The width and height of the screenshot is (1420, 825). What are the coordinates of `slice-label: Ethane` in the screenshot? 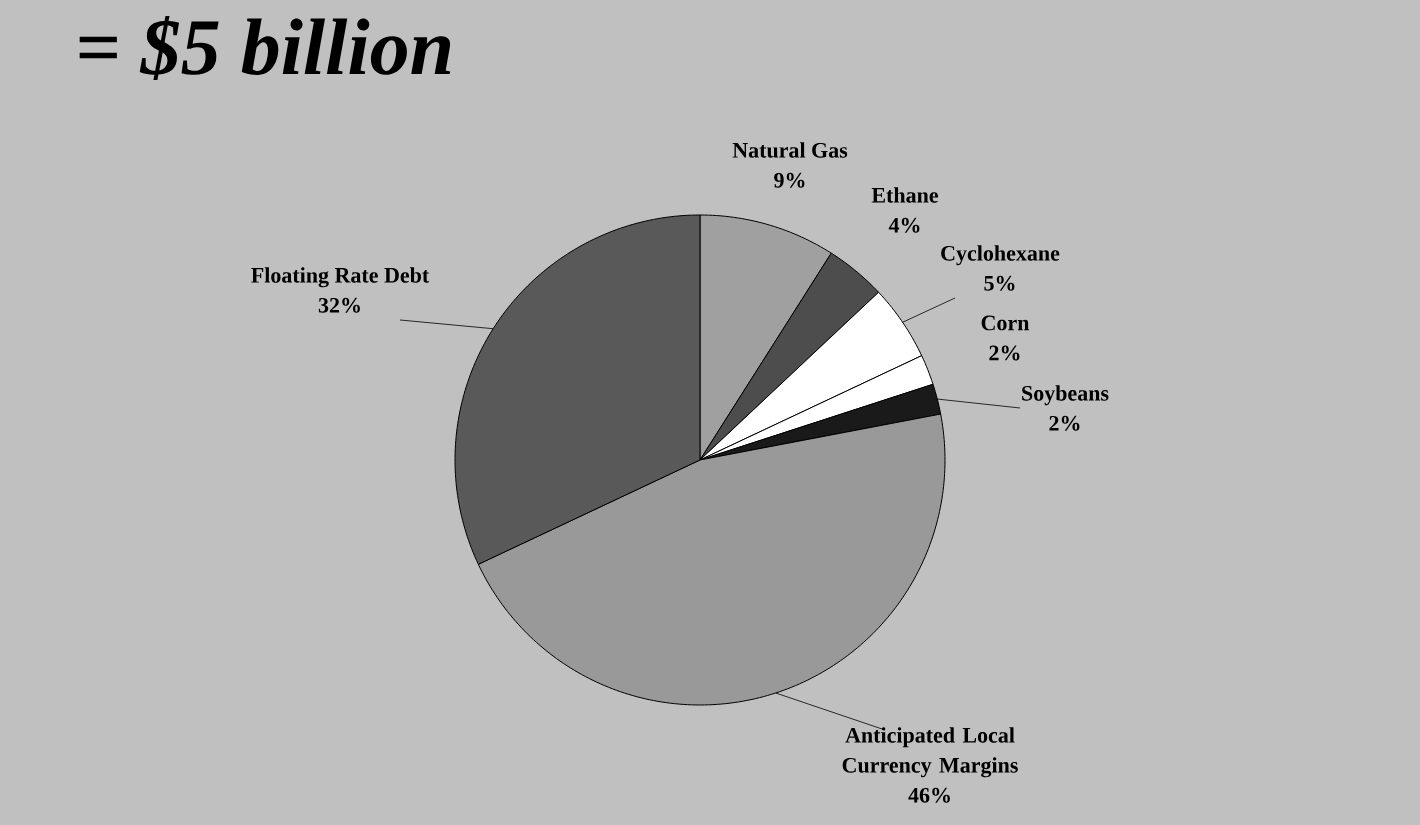 It's located at (905, 195).